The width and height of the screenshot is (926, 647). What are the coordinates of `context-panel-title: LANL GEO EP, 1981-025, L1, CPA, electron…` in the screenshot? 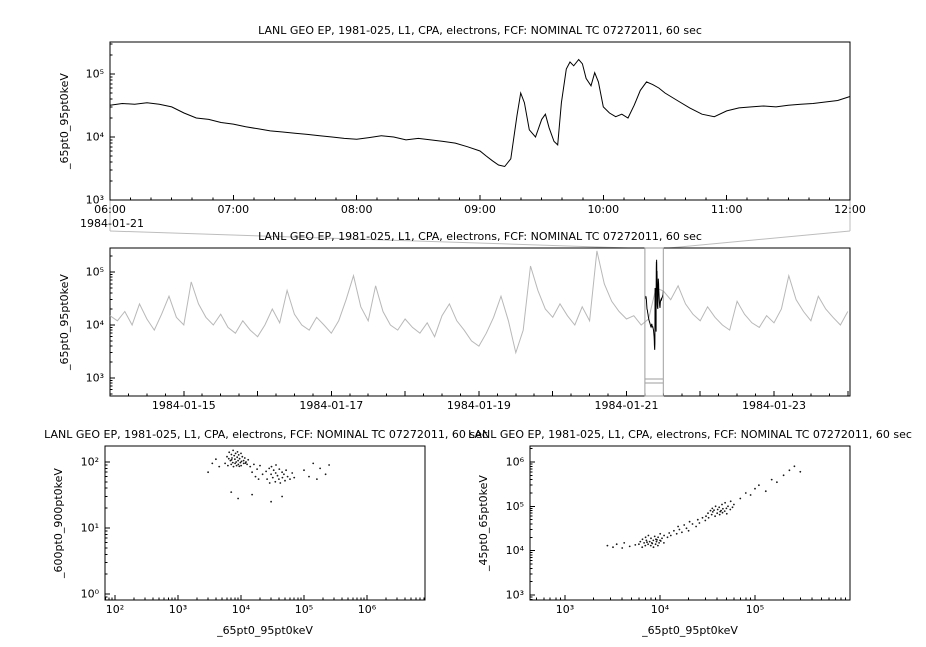 It's located at (480, 236).